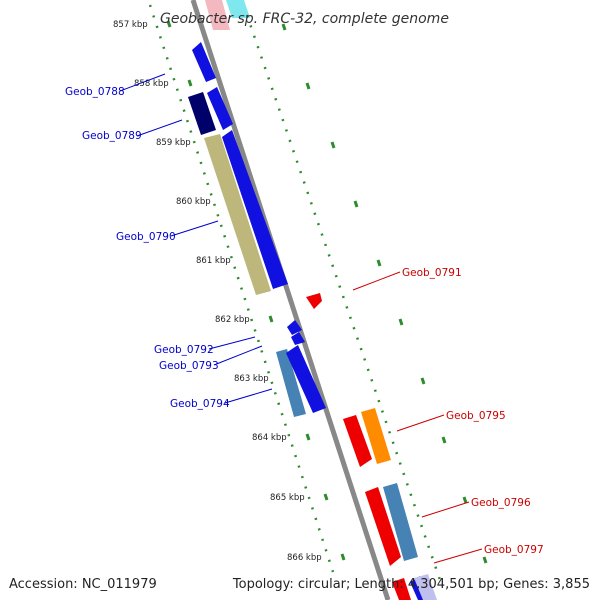  Describe the element at coordinates (146, 237) in the screenshot. I see `gene-label: Geob_0790` at that location.